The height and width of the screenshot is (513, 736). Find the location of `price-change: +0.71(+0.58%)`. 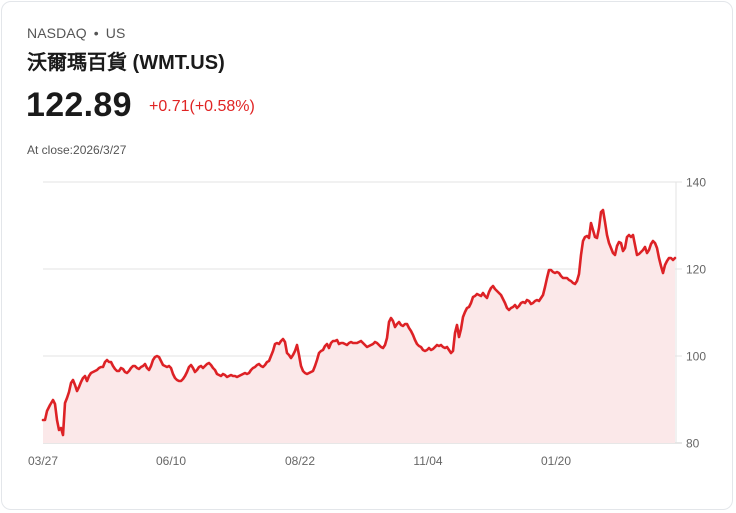

price-change: +0.71(+0.58%) is located at coordinates (202, 106).